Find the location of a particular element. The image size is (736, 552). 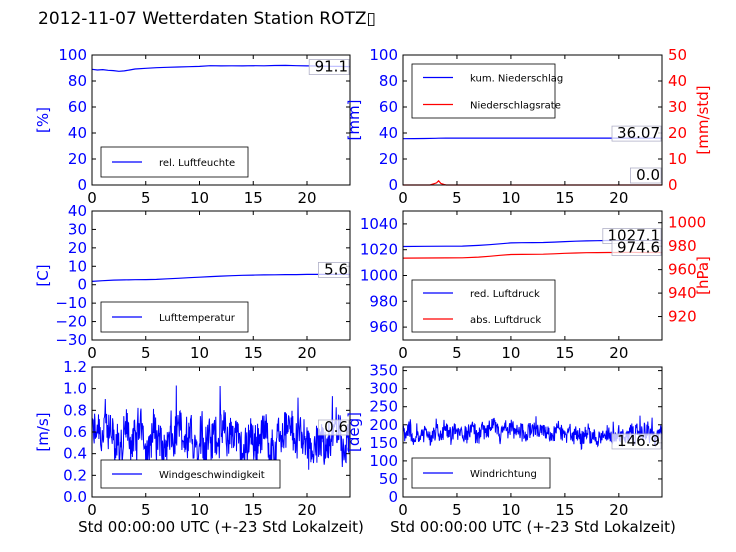

pressure-y2tick-label: 960 is located at coordinates (682, 270).